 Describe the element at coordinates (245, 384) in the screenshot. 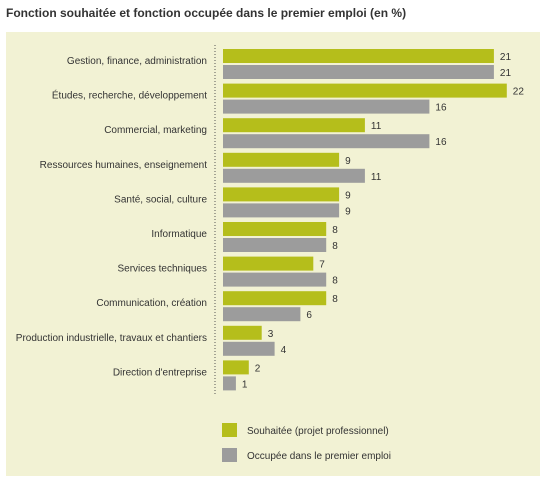

I see `data-label: 1` at that location.